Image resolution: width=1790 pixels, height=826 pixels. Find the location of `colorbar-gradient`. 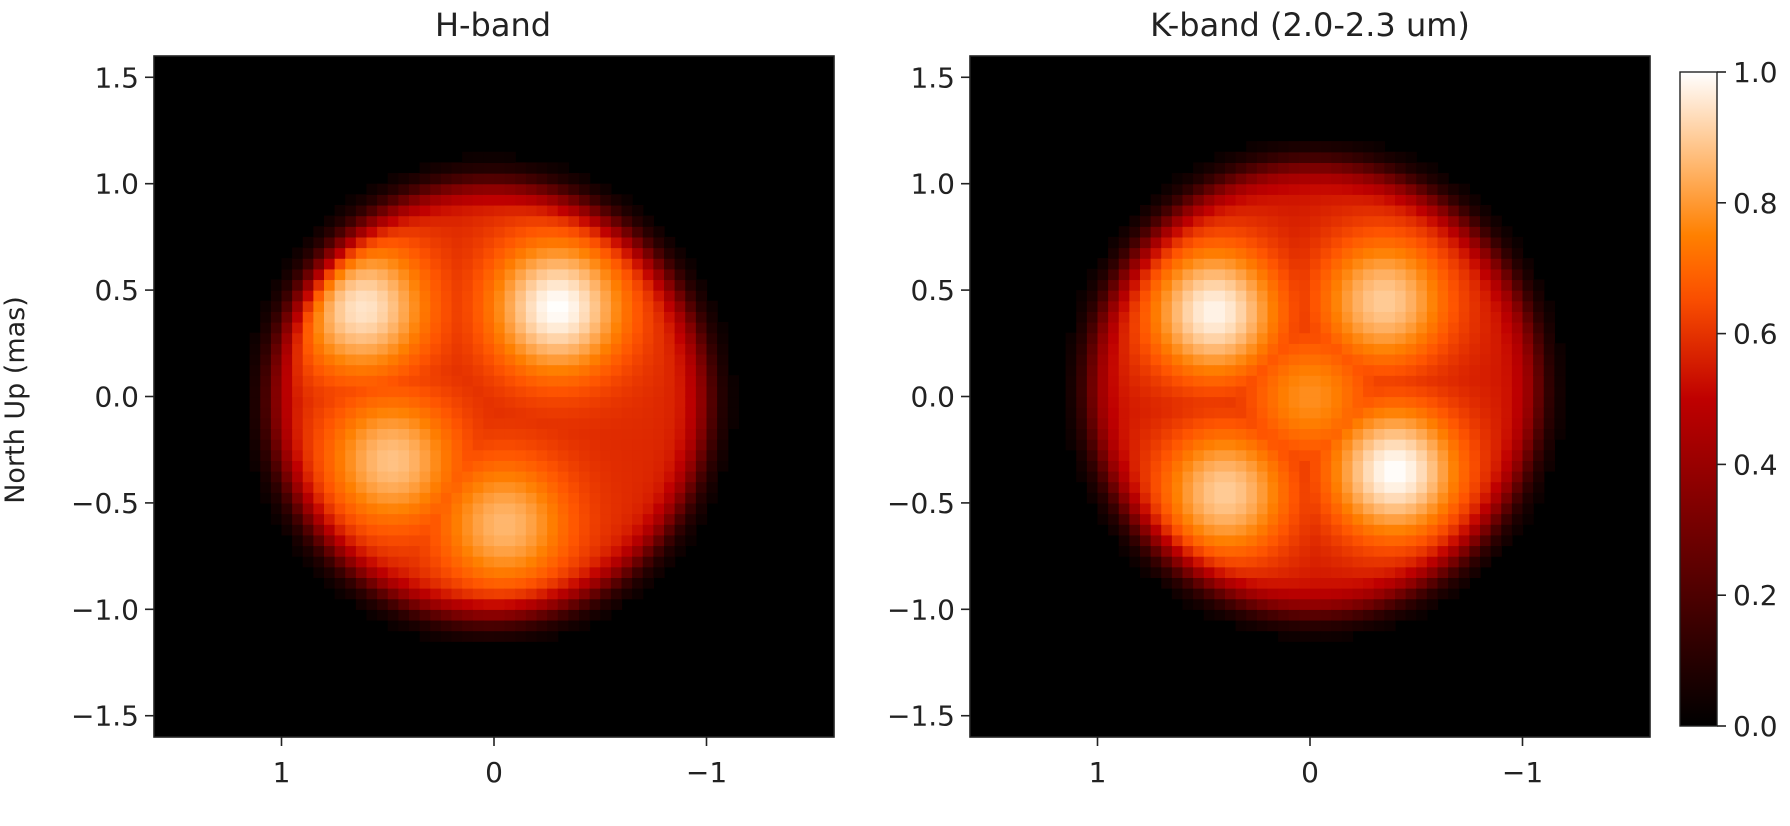

colorbar-gradient is located at coordinates (1698, 399).